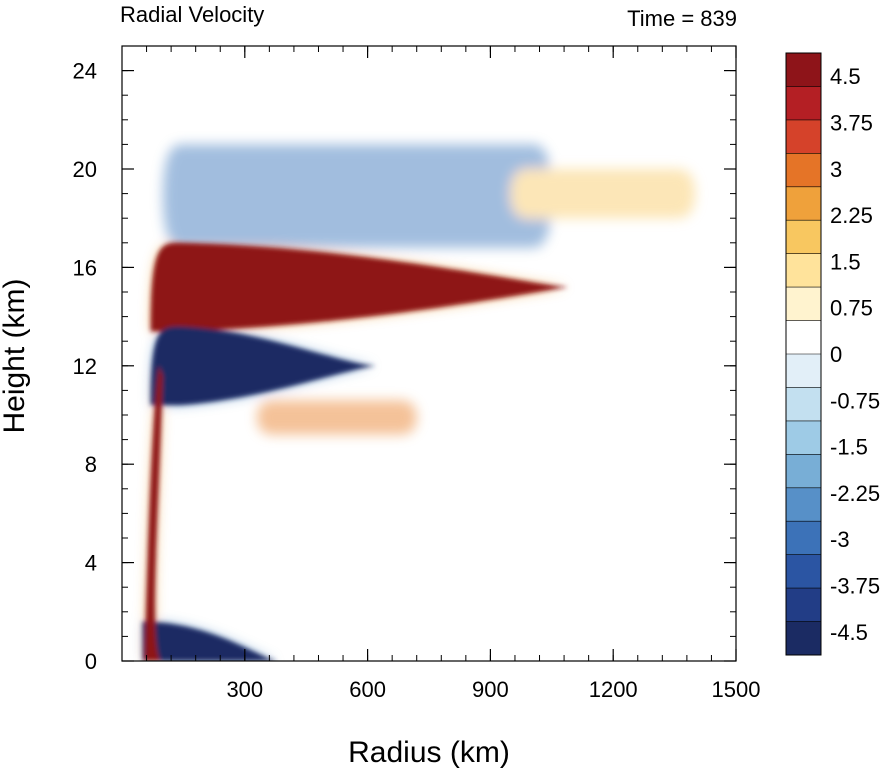  Describe the element at coordinates (85, 71) in the screenshot. I see `y-tick-label: 24` at that location.